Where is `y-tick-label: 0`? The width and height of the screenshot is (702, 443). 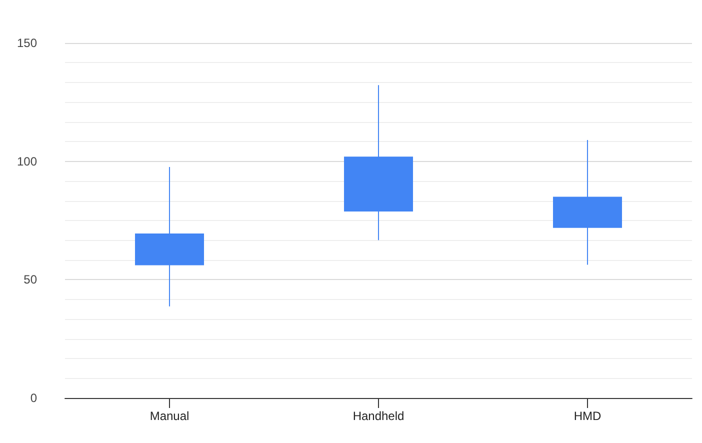
y-tick-label: 0 is located at coordinates (34, 398).